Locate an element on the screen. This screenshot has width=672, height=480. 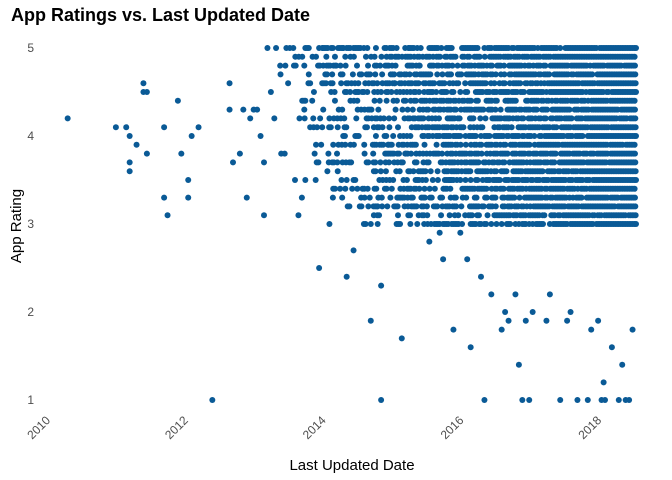
y-tick-label: 2 is located at coordinates (30, 312).